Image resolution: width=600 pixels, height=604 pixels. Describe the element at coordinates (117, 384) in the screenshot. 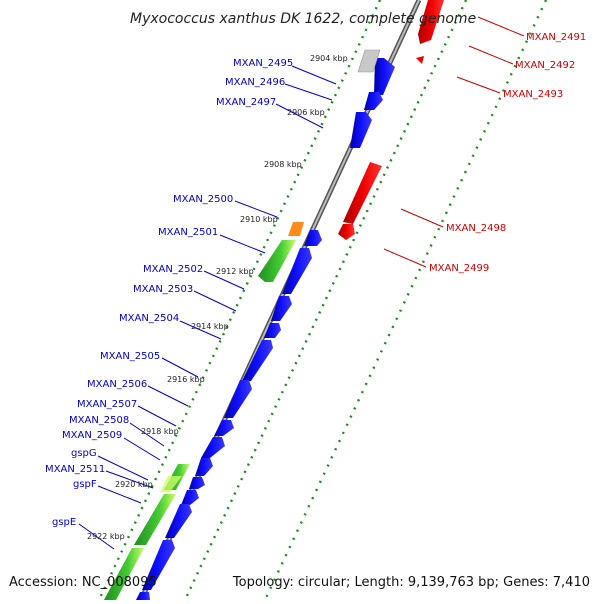

I see `gene-label-mxan-2506: MXAN_2506` at that location.